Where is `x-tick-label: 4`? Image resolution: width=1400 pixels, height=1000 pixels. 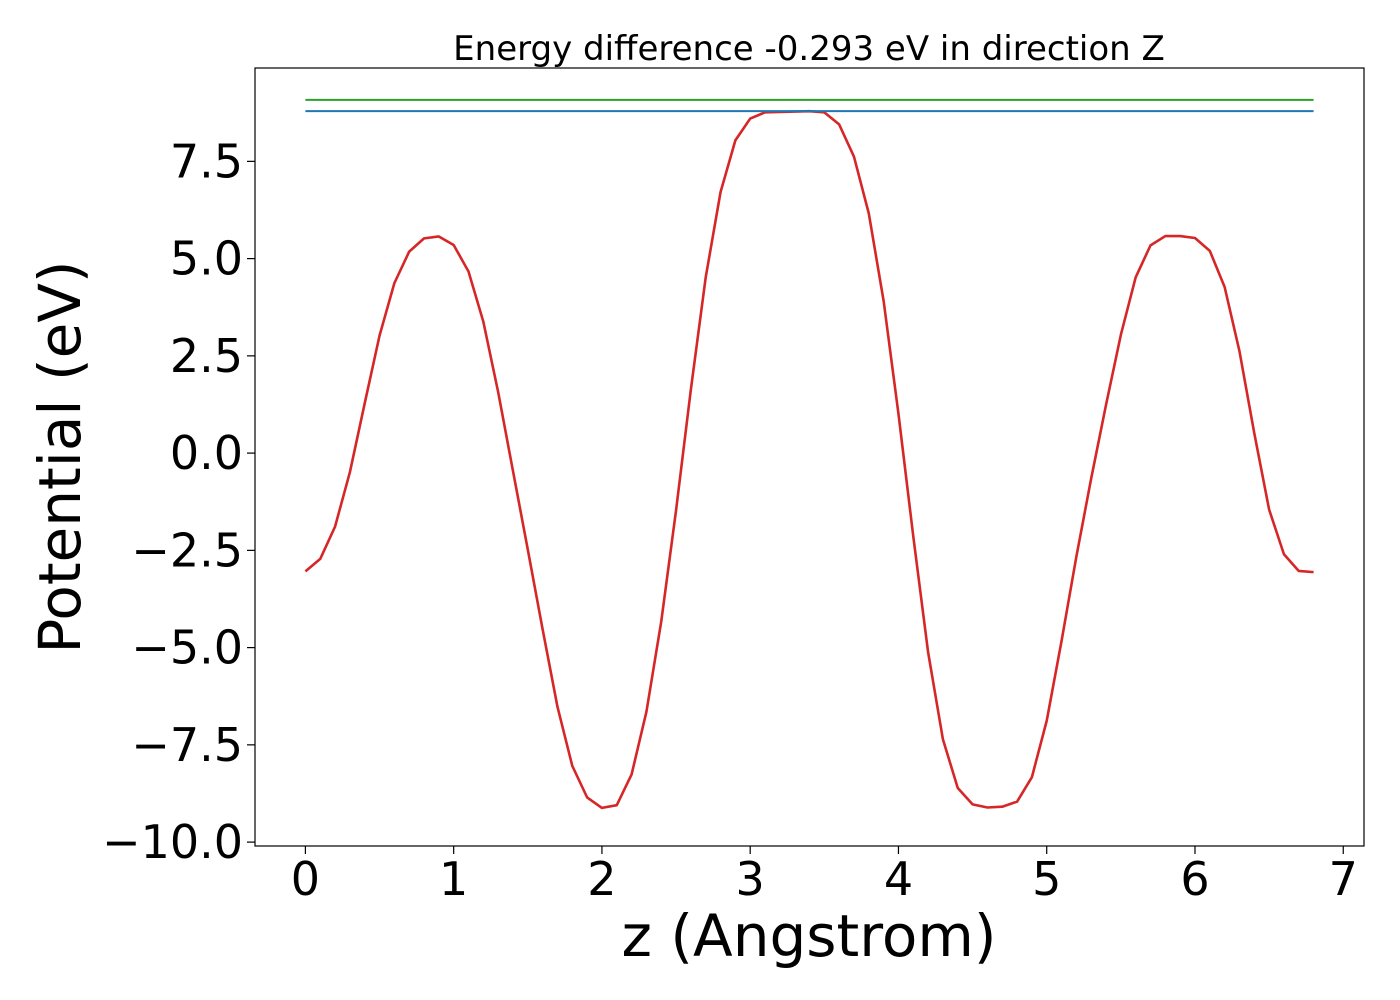
x-tick-label: 4 is located at coordinates (898, 879).